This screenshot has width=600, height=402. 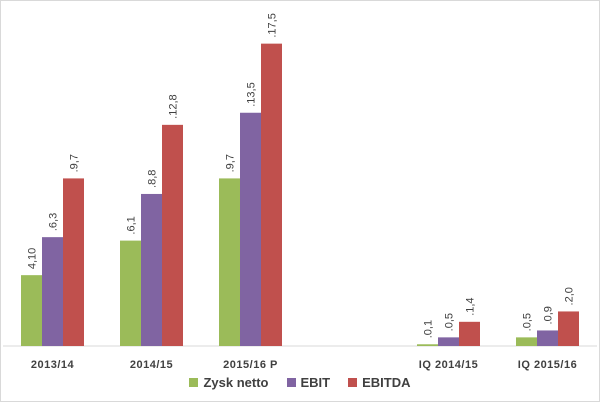 What do you see at coordinates (151, 365) in the screenshot?
I see `x-tick-label: 2014/15` at bounding box center [151, 365].